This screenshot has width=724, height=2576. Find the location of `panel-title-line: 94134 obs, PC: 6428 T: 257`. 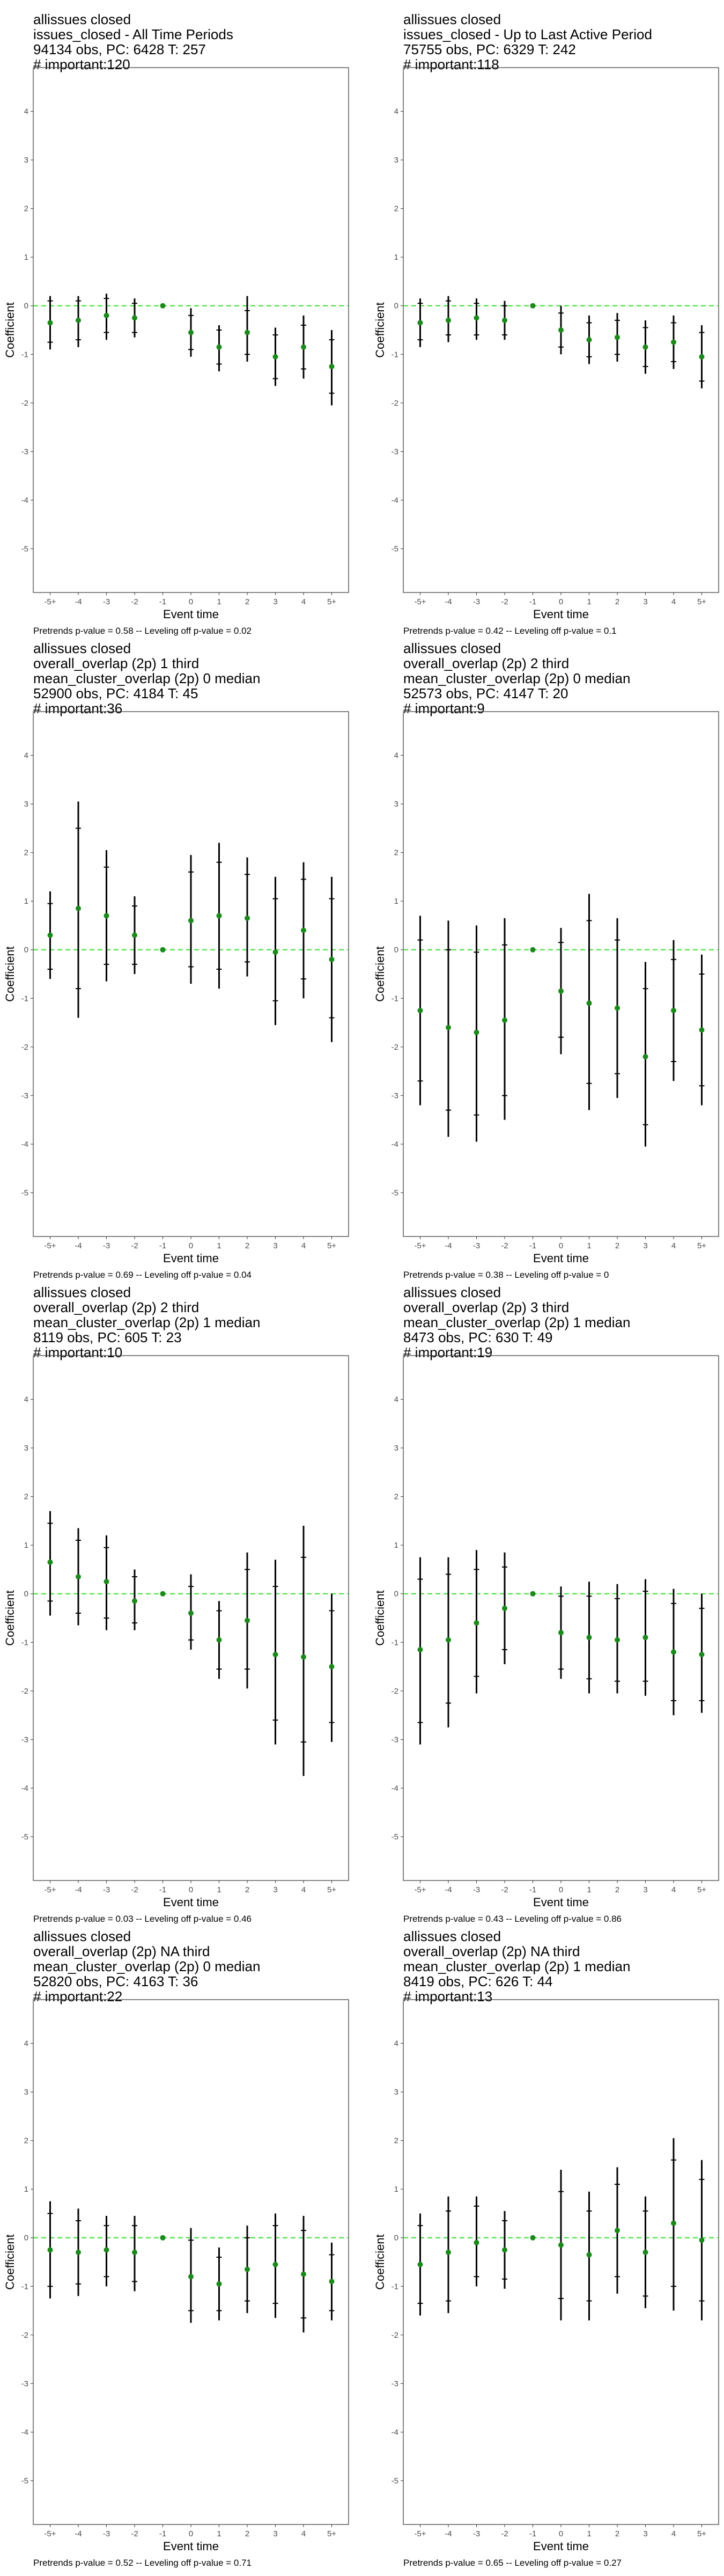

panel-title-line: 94134 obs, PC: 6428 T: 257 is located at coordinates (119, 49).